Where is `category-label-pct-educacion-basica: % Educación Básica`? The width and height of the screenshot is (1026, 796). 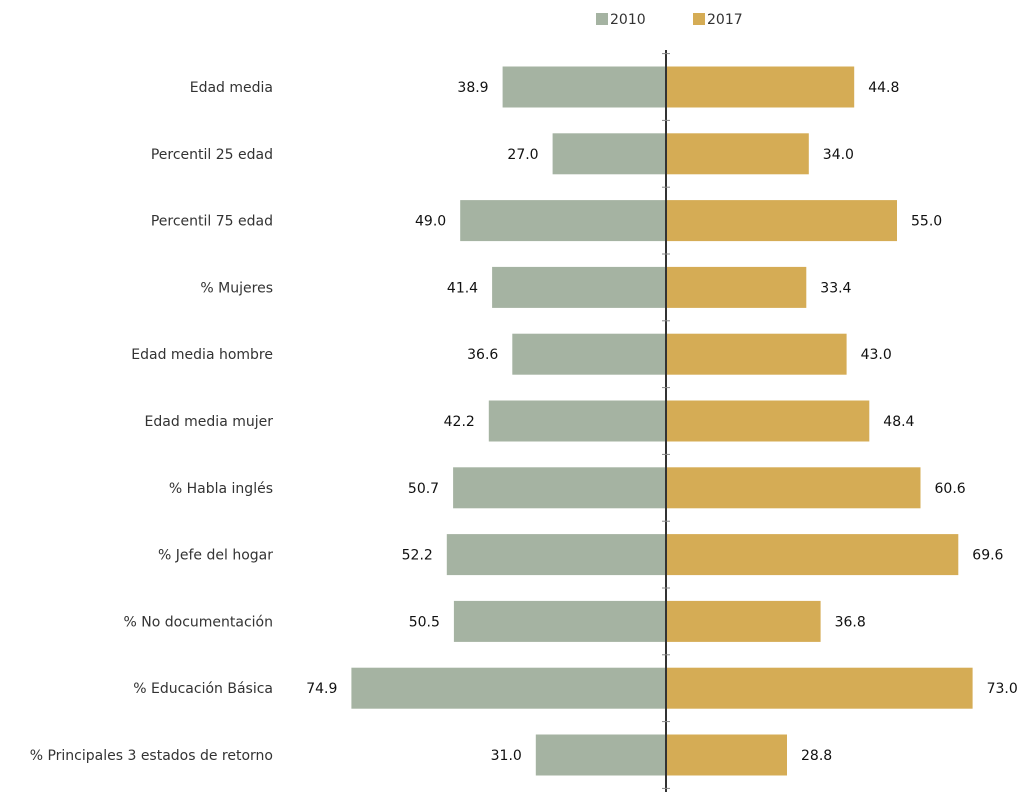
category-label-pct-educacion-basica: % Educación Básica is located at coordinates (203, 689).